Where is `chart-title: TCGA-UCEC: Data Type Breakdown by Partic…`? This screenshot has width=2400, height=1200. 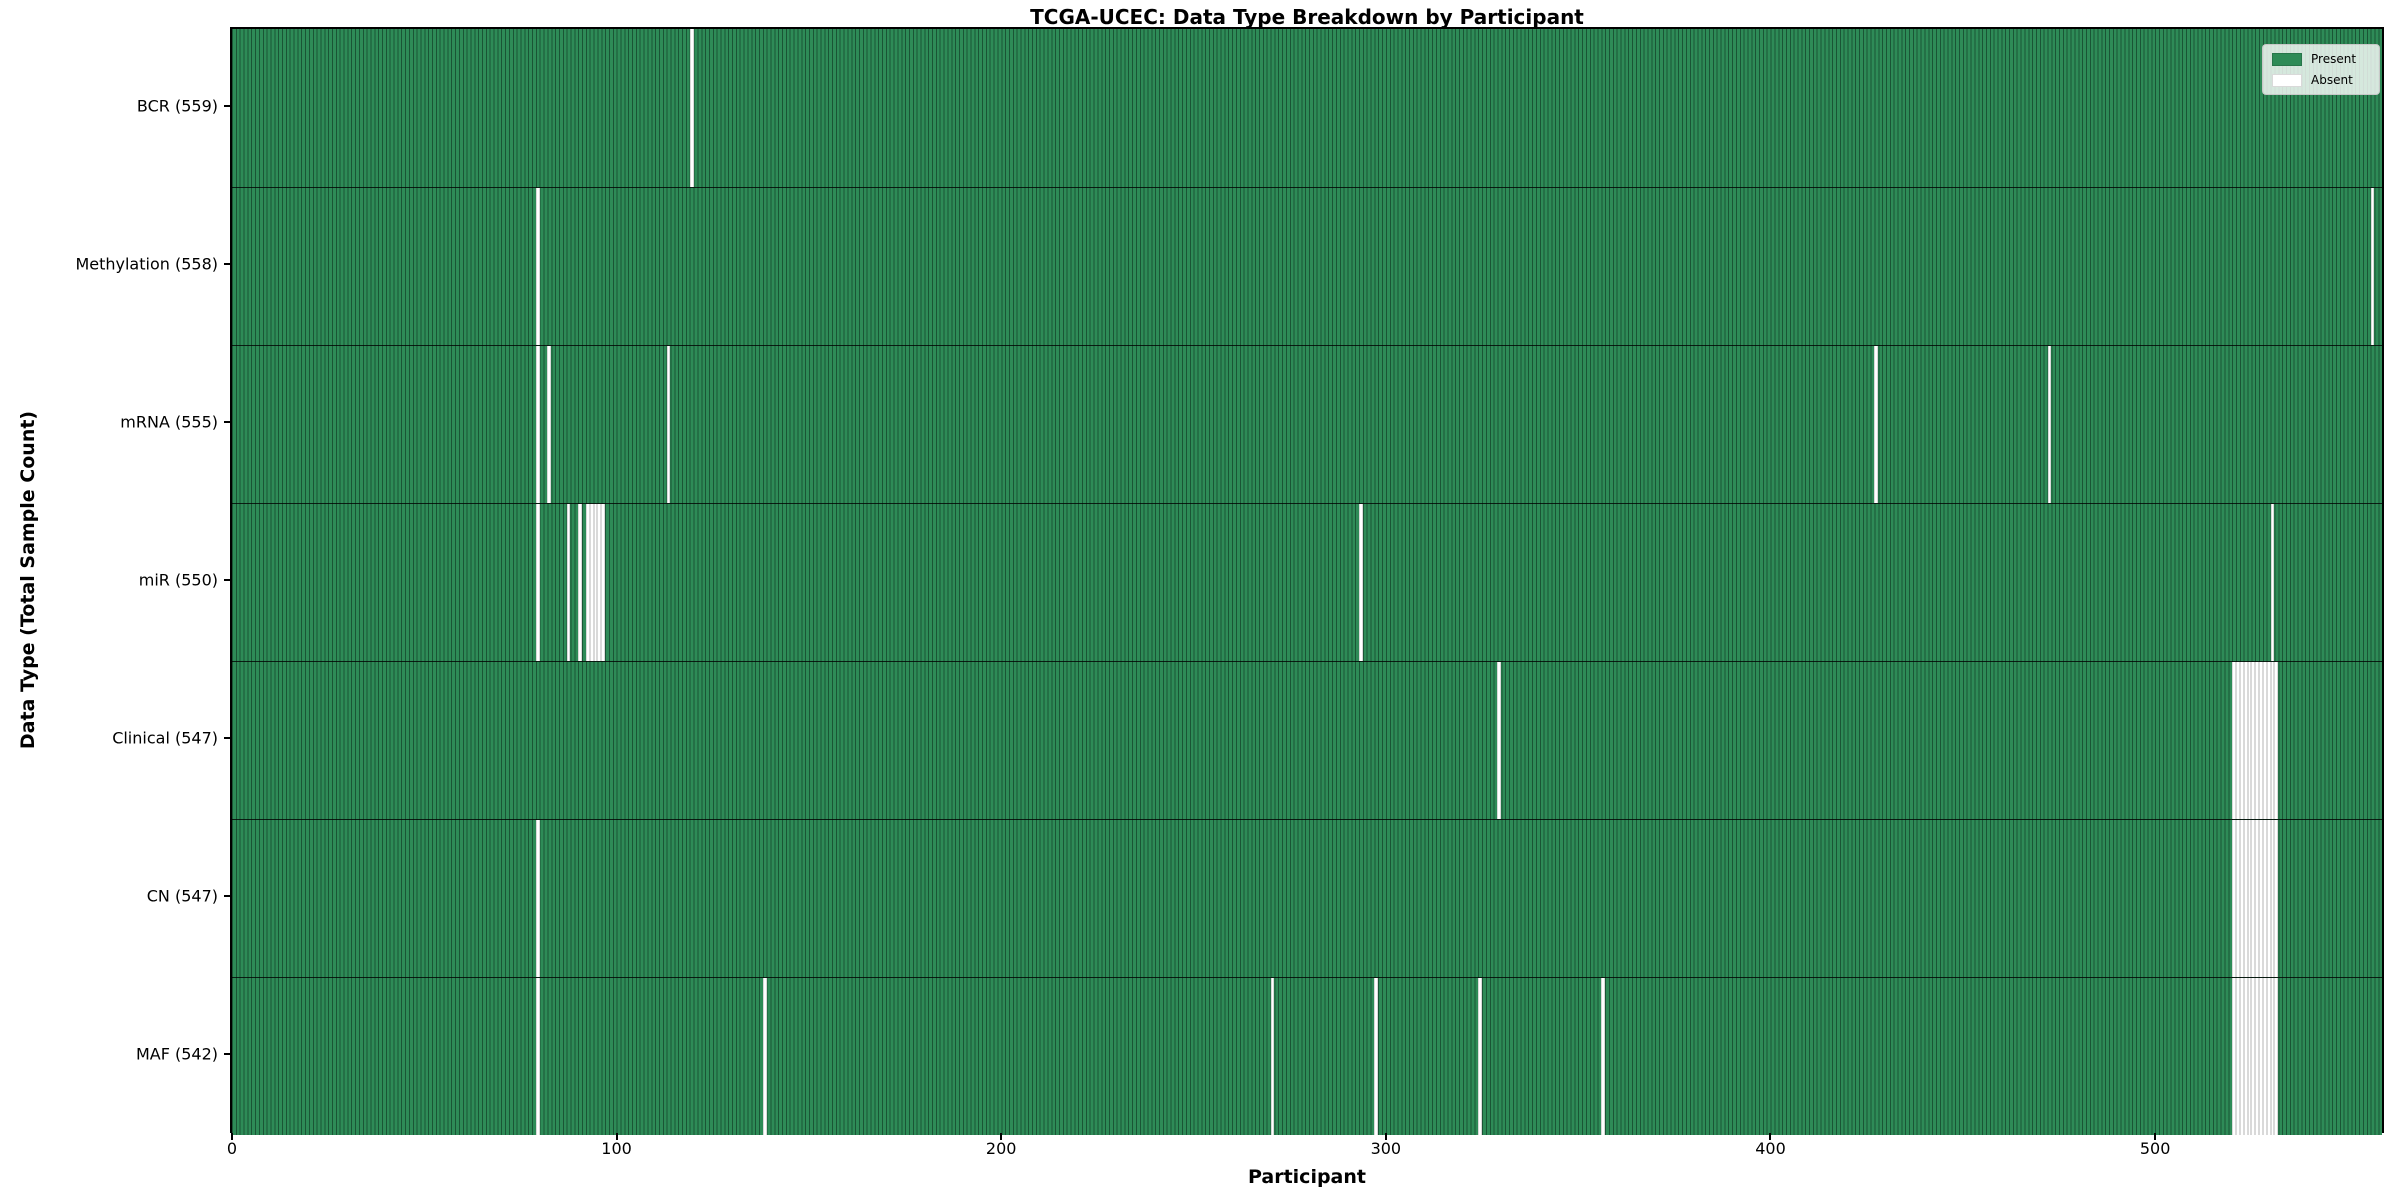
chart-title: TCGA-UCEC: Data Type Breakdown by Partic… is located at coordinates (1307, 17).